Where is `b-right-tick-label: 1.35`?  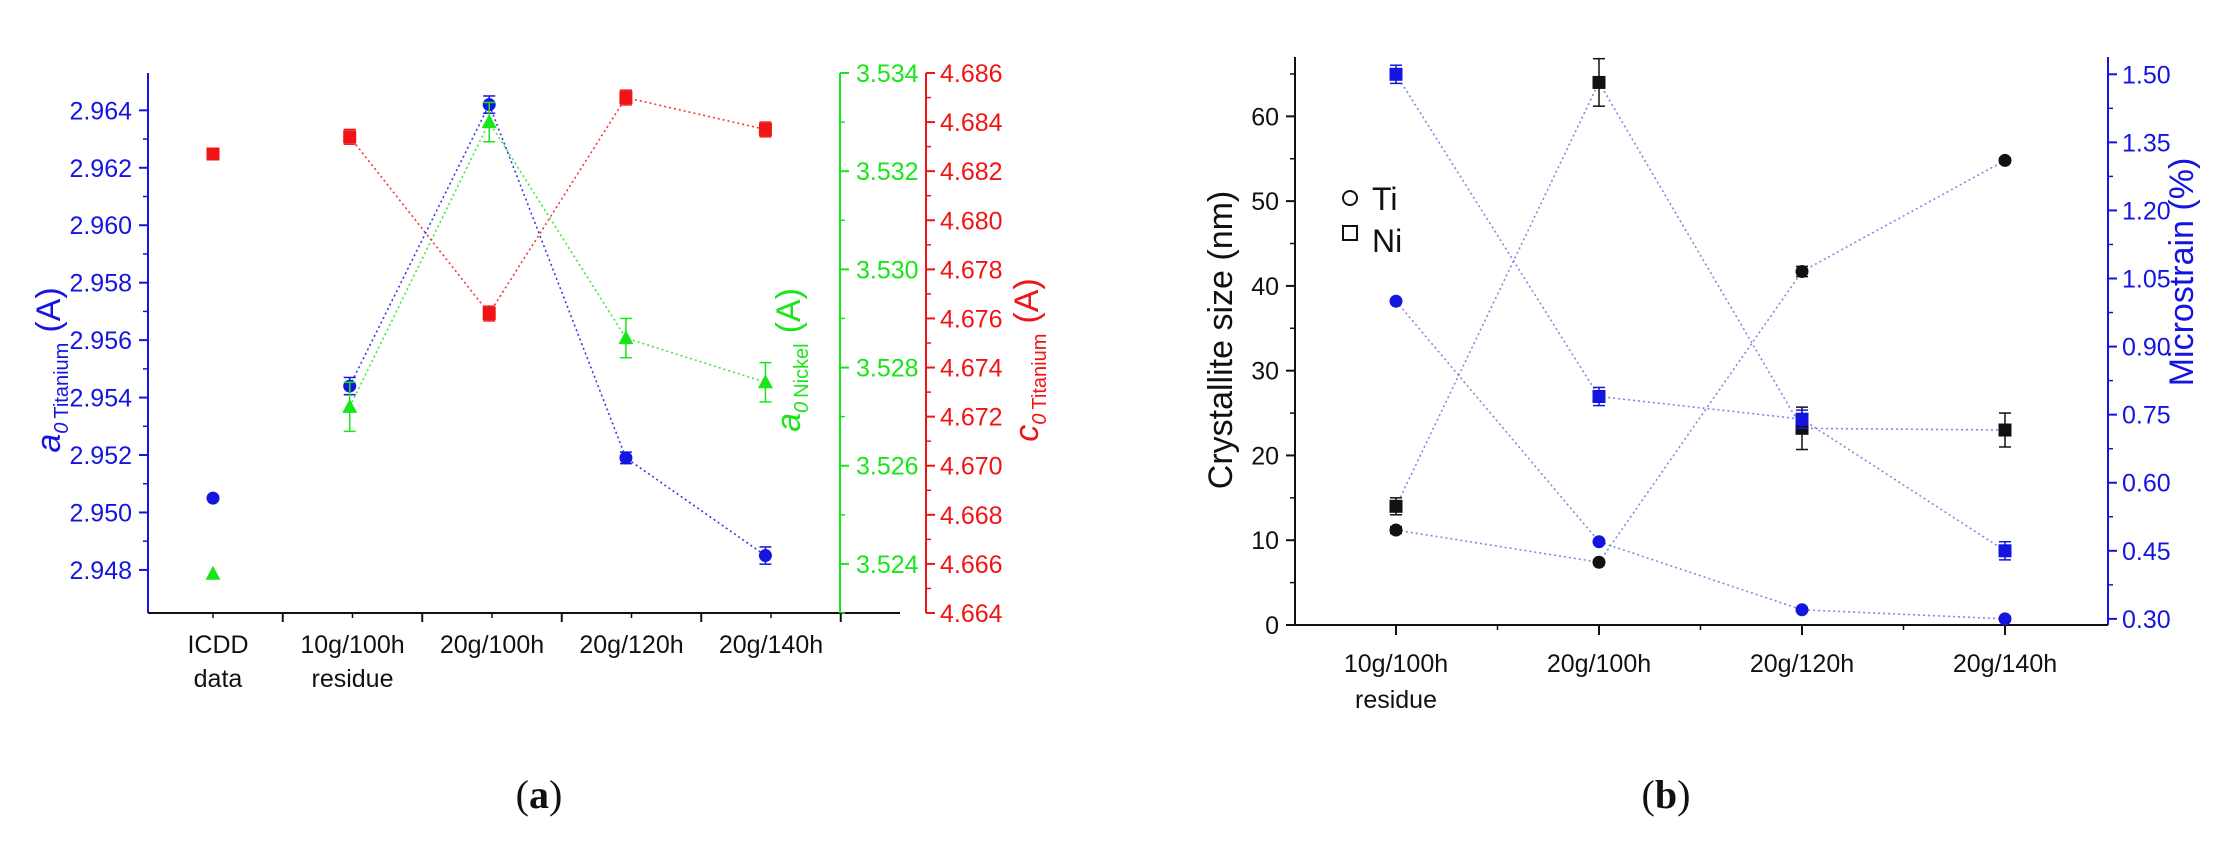
b-right-tick-label: 1.35 is located at coordinates (2146, 143).